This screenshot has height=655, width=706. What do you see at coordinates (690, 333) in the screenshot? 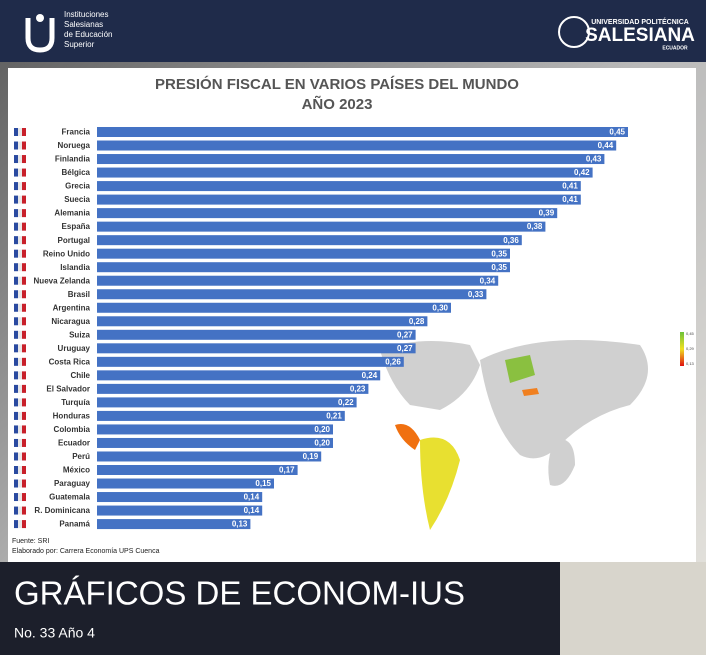
I see `map-legend-label: 0,45` at bounding box center [690, 333].